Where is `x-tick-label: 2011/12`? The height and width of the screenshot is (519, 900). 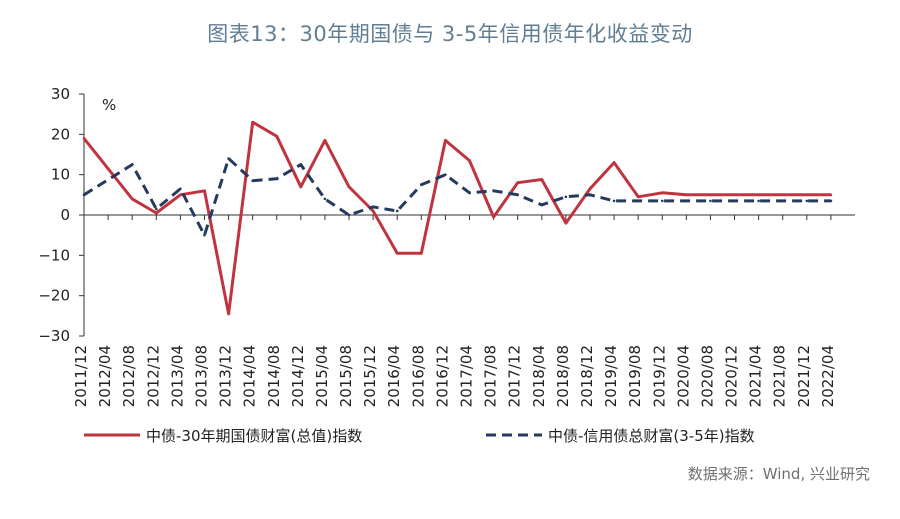
x-tick-label: 2011/12 is located at coordinates (81, 376).